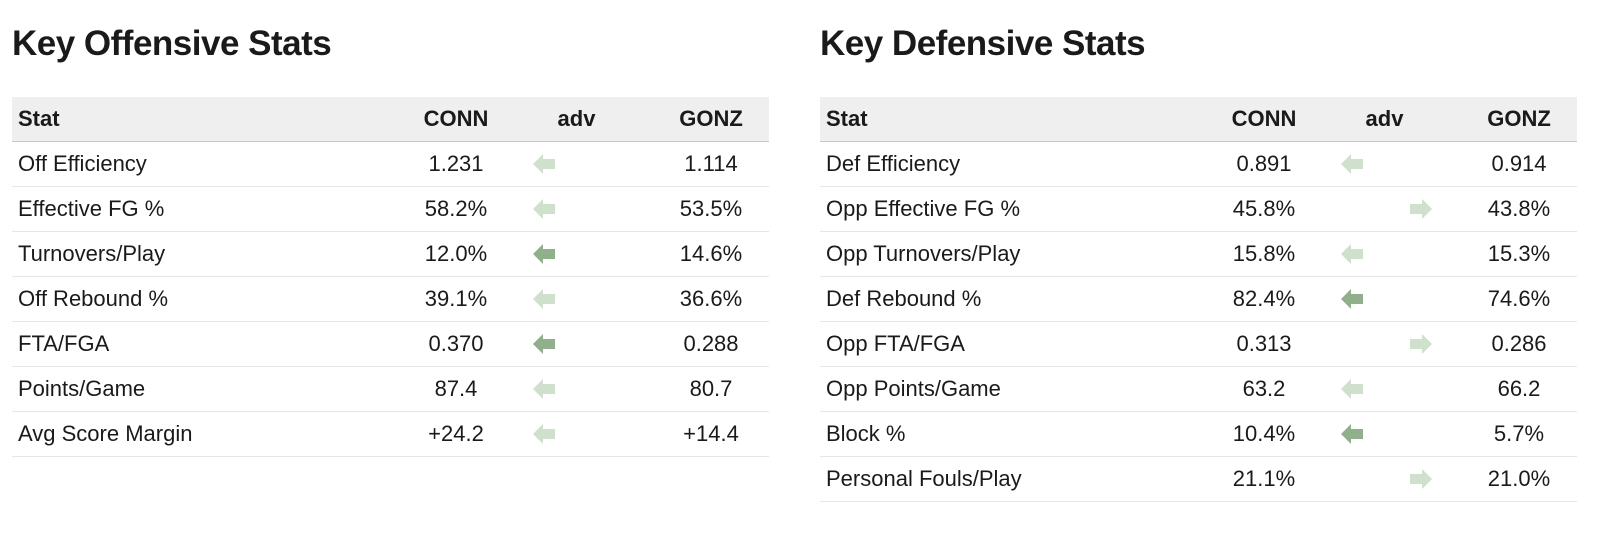 This screenshot has width=1600, height=538. What do you see at coordinates (904, 298) in the screenshot?
I see `stat-label: Def Rebound %` at bounding box center [904, 298].